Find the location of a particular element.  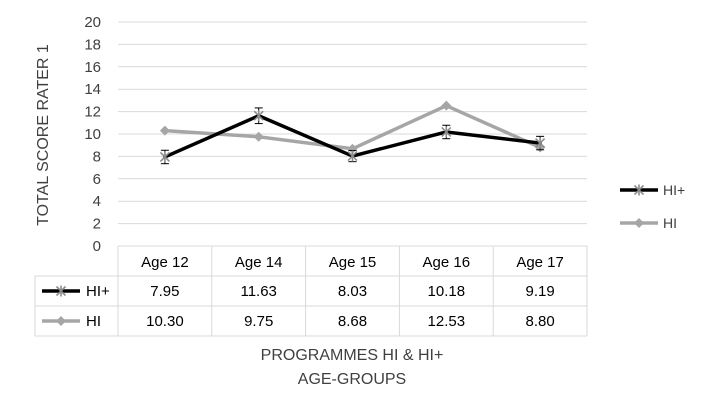

y-tick-label: 20 is located at coordinates (92, 22).